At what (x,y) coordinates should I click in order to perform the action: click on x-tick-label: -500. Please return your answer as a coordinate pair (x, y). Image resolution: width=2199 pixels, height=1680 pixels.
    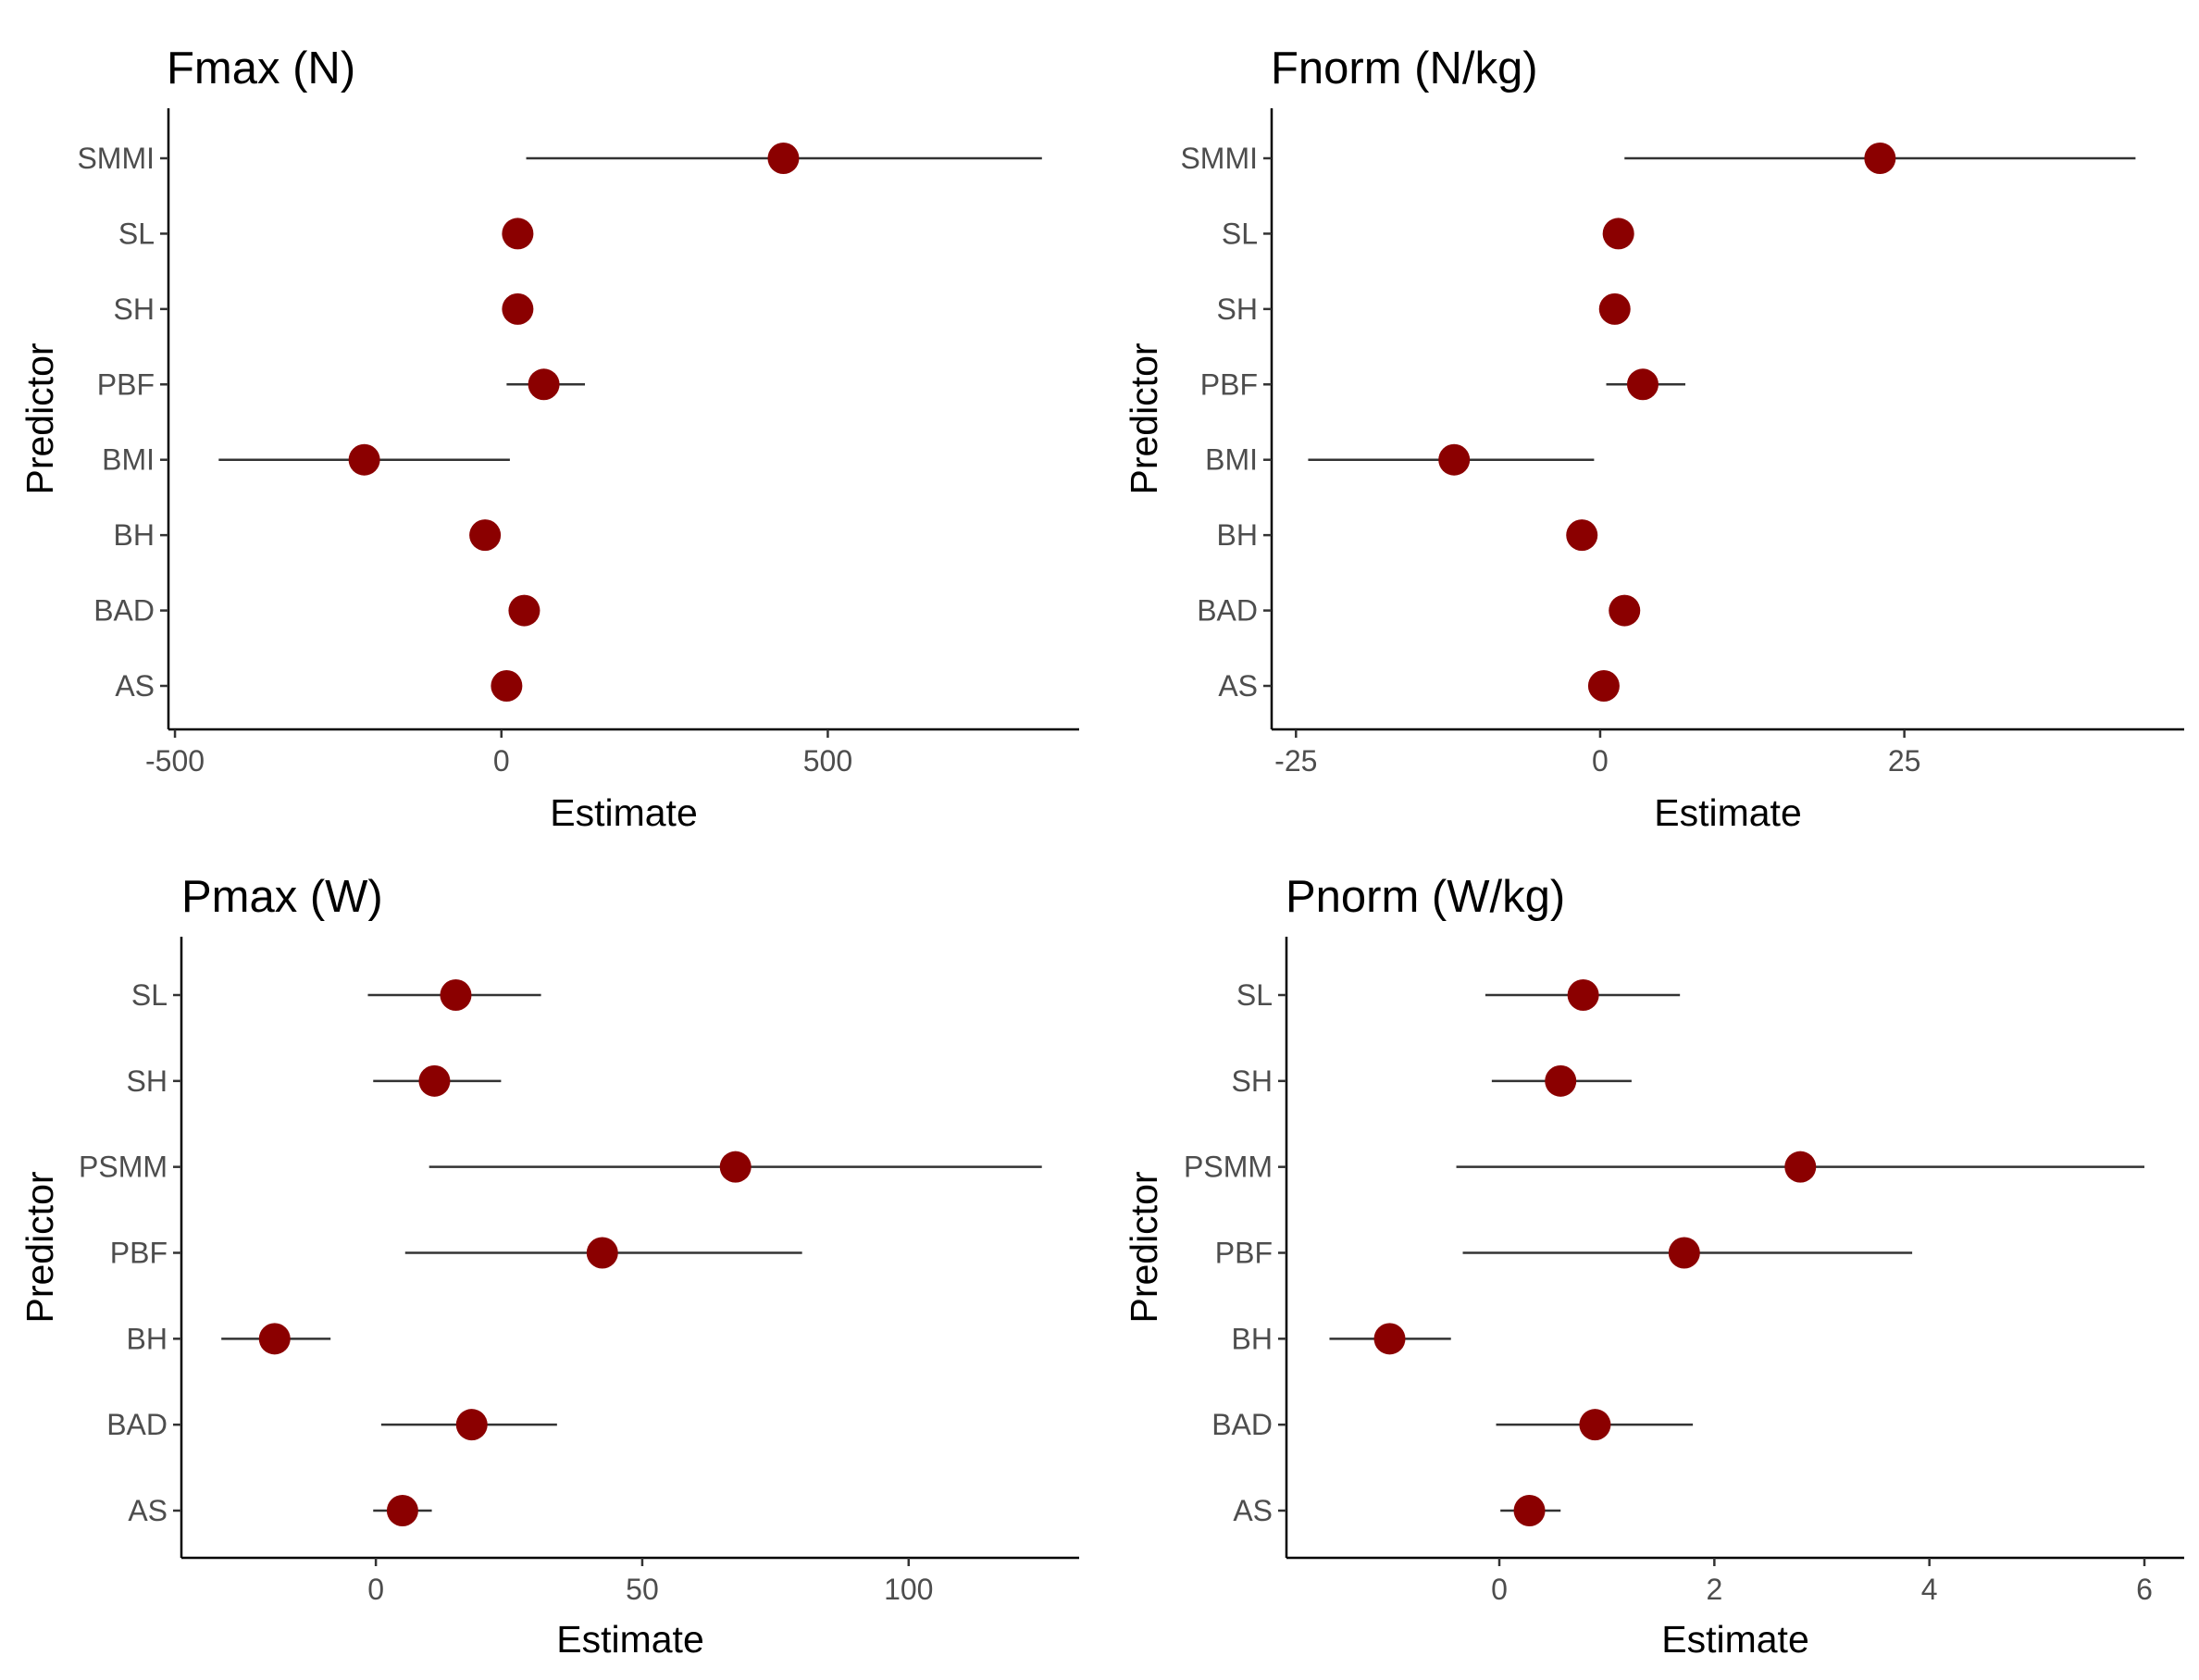
    Looking at the image, I should click on (175, 761).